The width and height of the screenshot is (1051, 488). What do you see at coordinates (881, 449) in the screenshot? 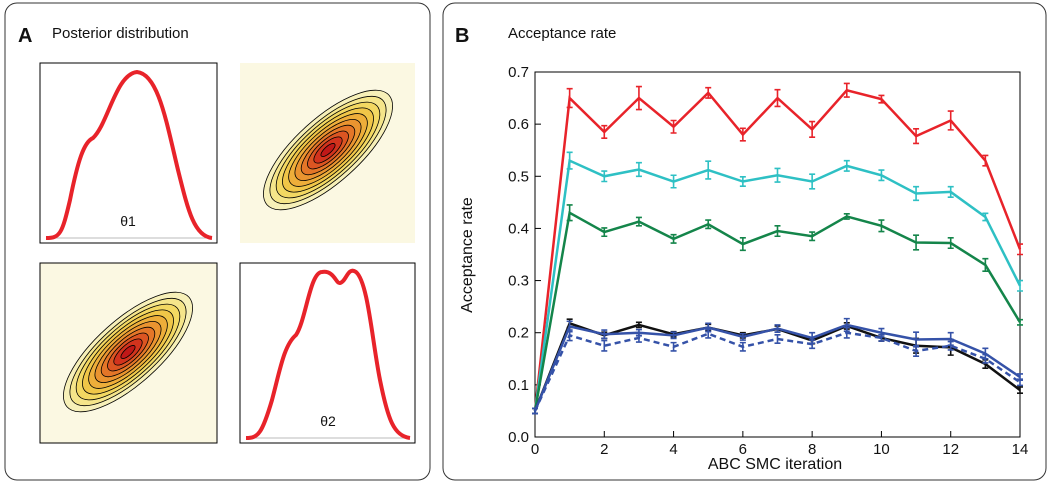
I see `x-tick-label: 10` at bounding box center [881, 449].